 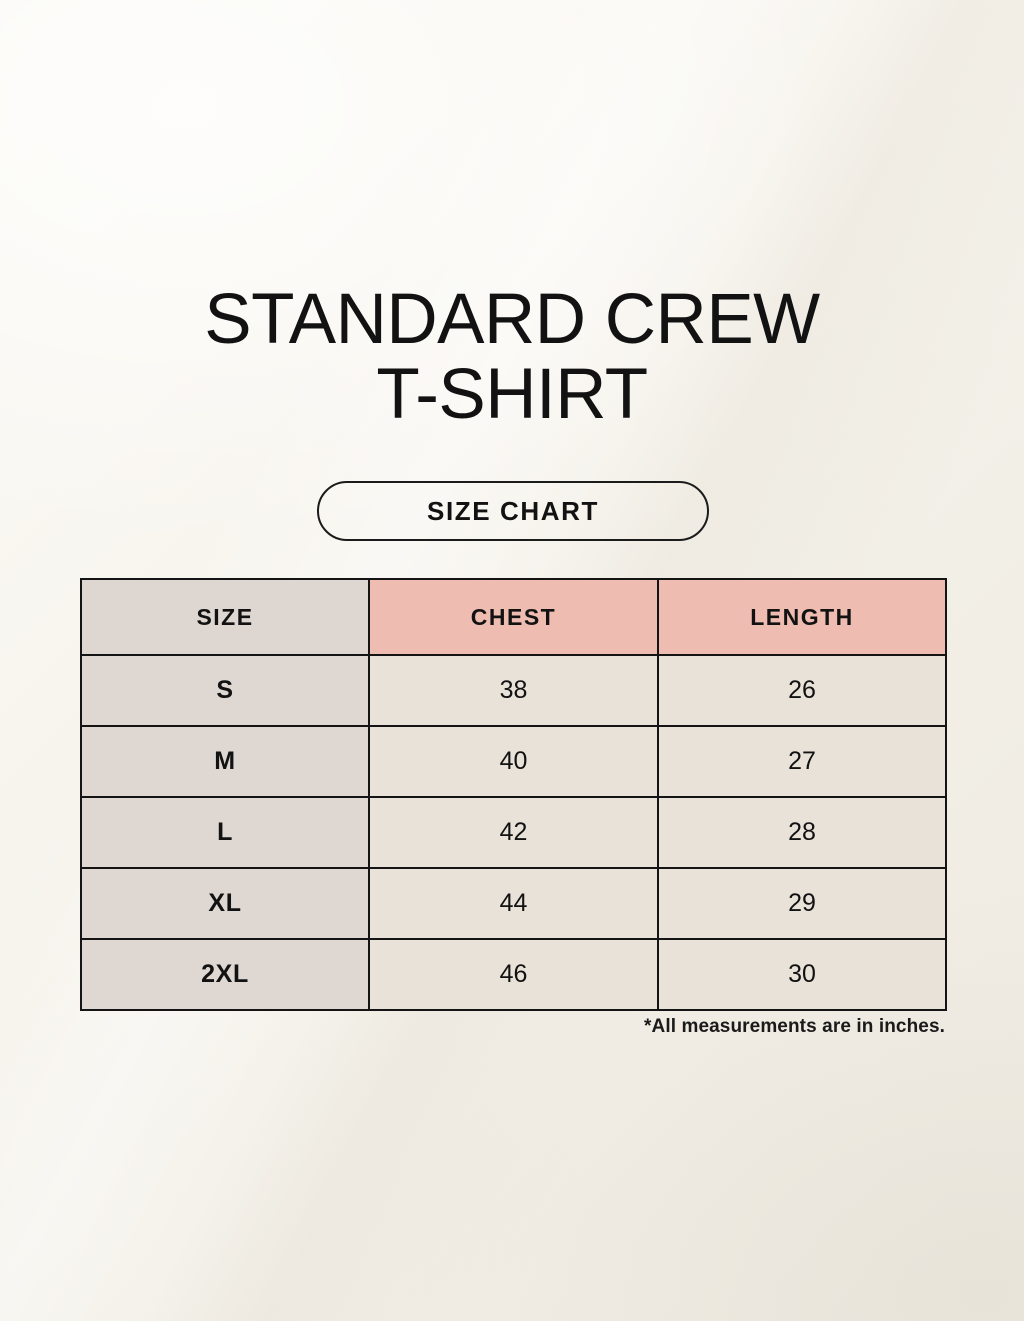 What do you see at coordinates (802, 690) in the screenshot?
I see `cell-length: 26` at bounding box center [802, 690].